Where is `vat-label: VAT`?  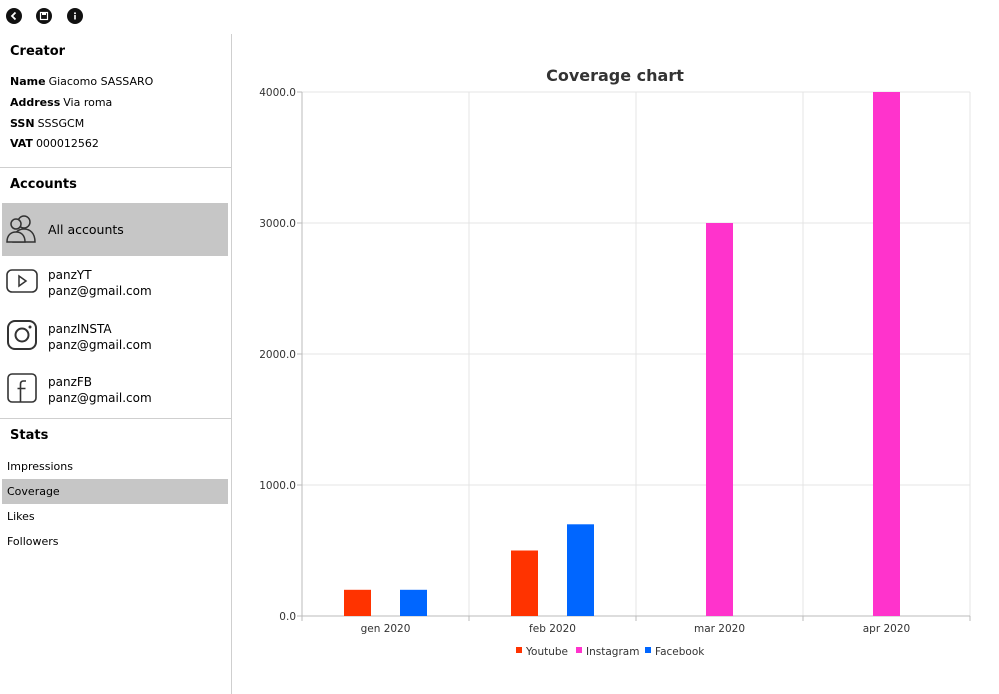
vat-label: VAT is located at coordinates (21, 143).